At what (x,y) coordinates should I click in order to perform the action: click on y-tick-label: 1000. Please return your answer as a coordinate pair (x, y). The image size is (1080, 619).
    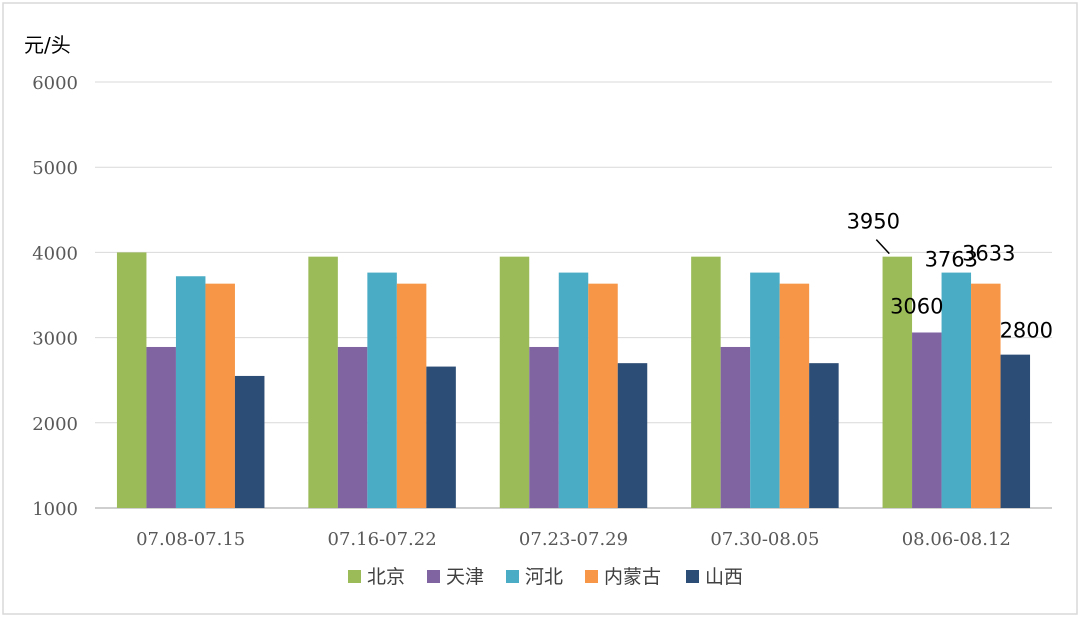
    Looking at the image, I should click on (55, 509).